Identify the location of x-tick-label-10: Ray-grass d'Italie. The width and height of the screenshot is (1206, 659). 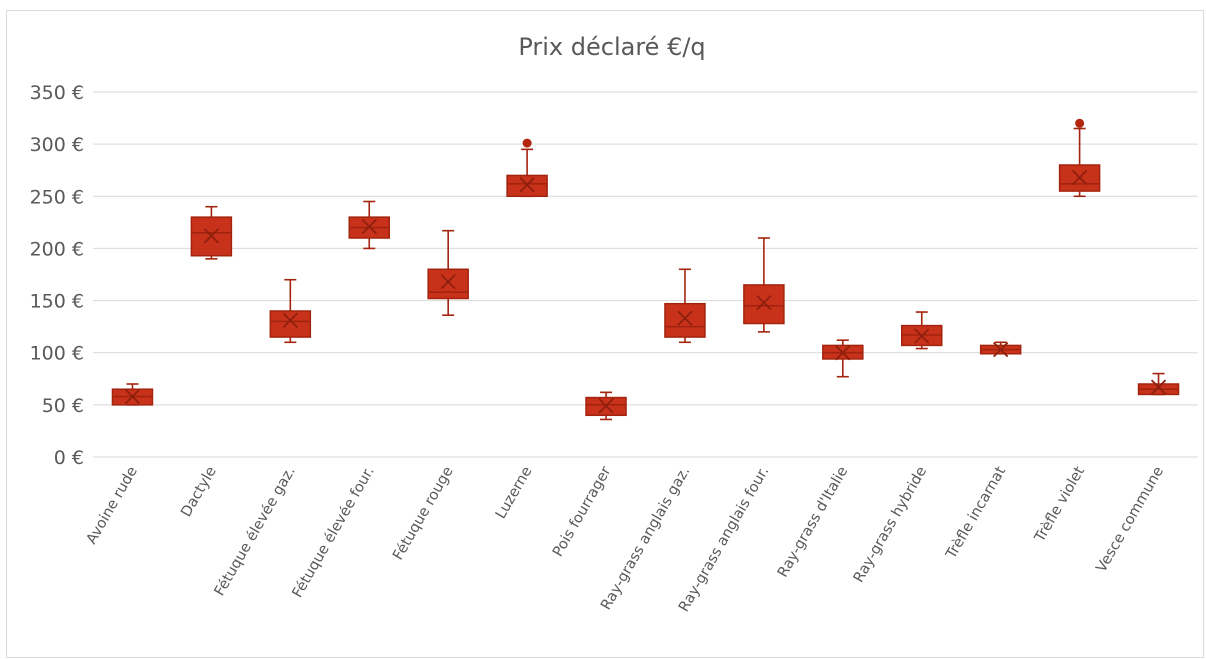
(813, 522).